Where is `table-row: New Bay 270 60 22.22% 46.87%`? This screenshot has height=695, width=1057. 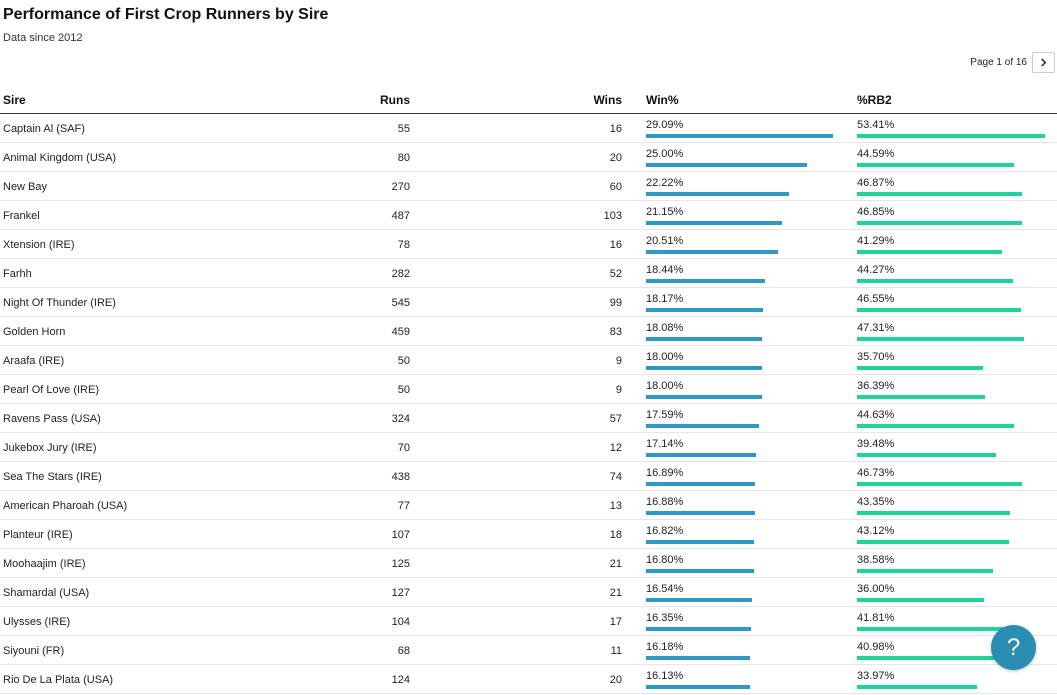
table-row: New Bay 270 60 22.22% 46.87% is located at coordinates (528, 186).